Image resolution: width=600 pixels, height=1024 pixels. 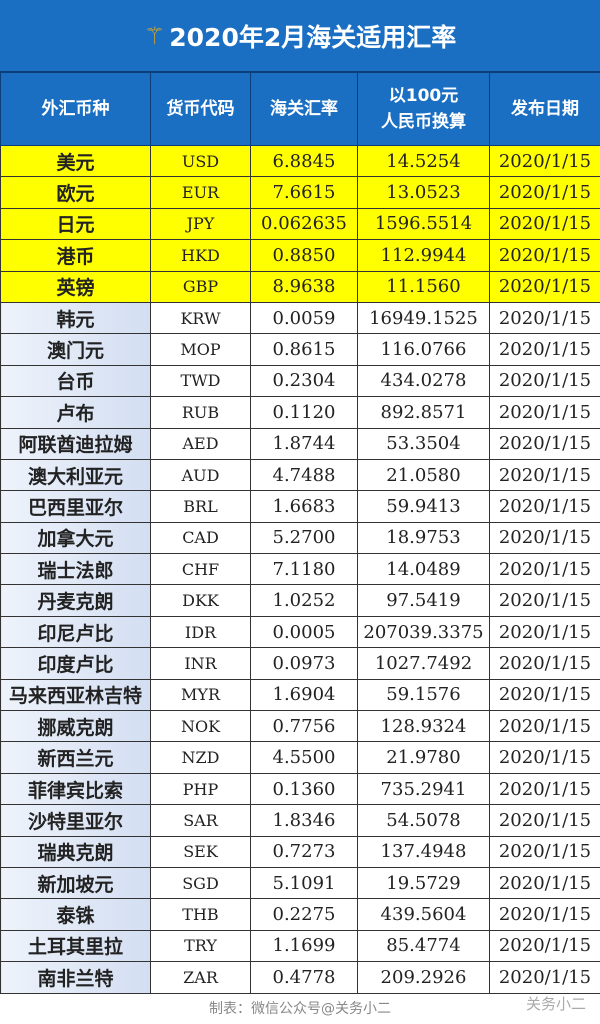 What do you see at coordinates (300, 1009) in the screenshot?
I see `footer-credit: 制表：微信公众号@关务小二` at bounding box center [300, 1009].